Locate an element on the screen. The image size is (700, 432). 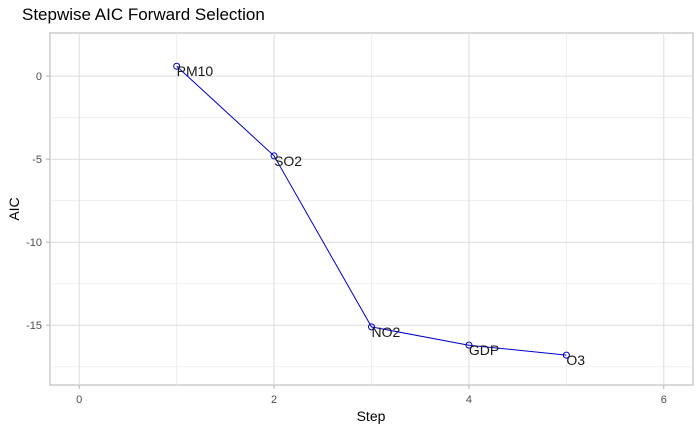
y-tick-label: 0 is located at coordinates (39, 77).